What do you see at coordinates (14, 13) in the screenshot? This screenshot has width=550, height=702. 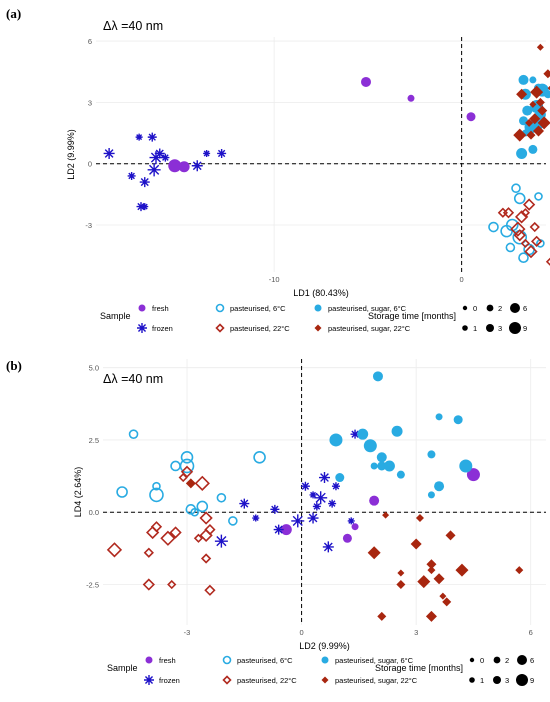 I see `panel-label-a: (a)` at bounding box center [14, 13].